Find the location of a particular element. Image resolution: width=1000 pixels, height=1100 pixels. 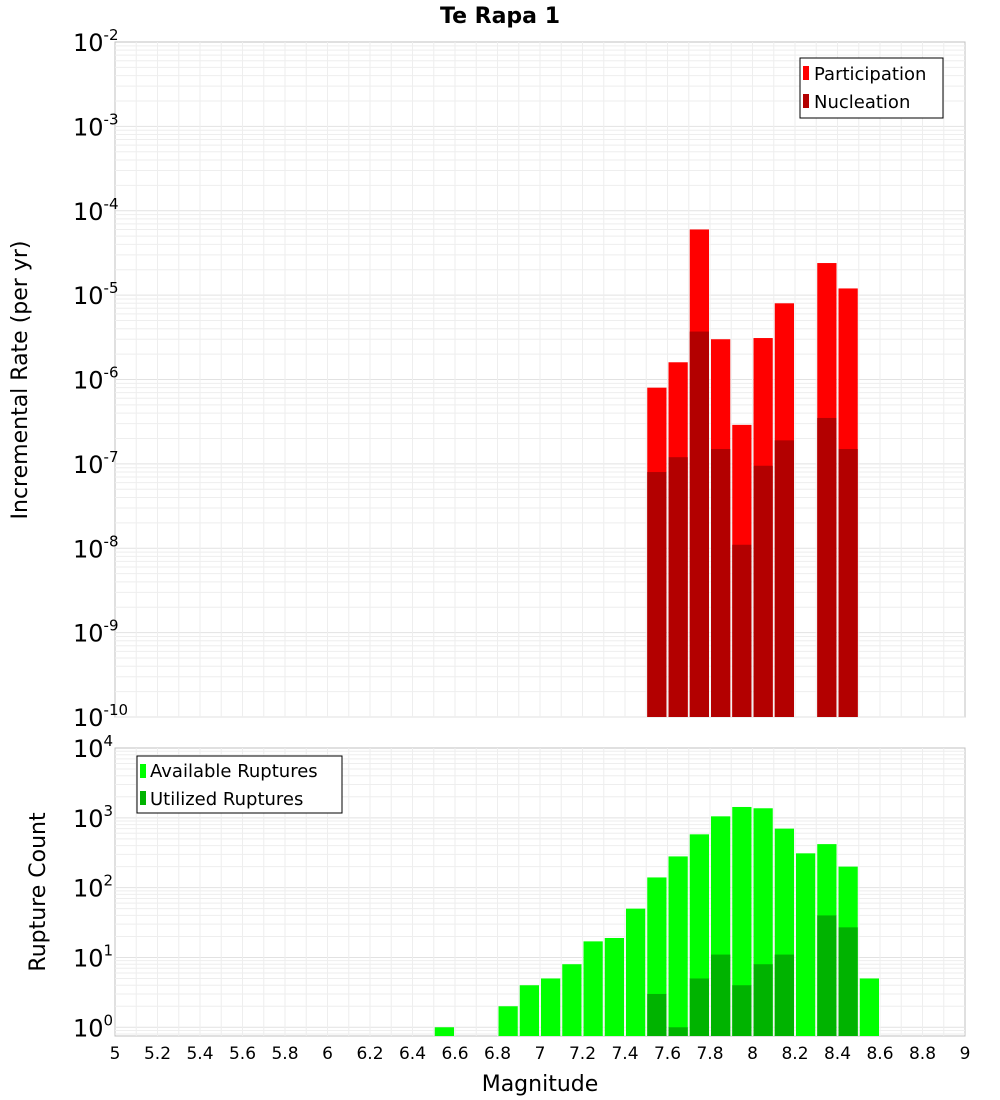

rate-y-ticks: 10⁻² 10⁻³ 10⁻⁴ 10⁻⁵ 10⁻⁶ 10⁻⁷ 10⁻⁸ 10⁻⁹ 10⁻¹⁰ is located at coordinates (100, 379).